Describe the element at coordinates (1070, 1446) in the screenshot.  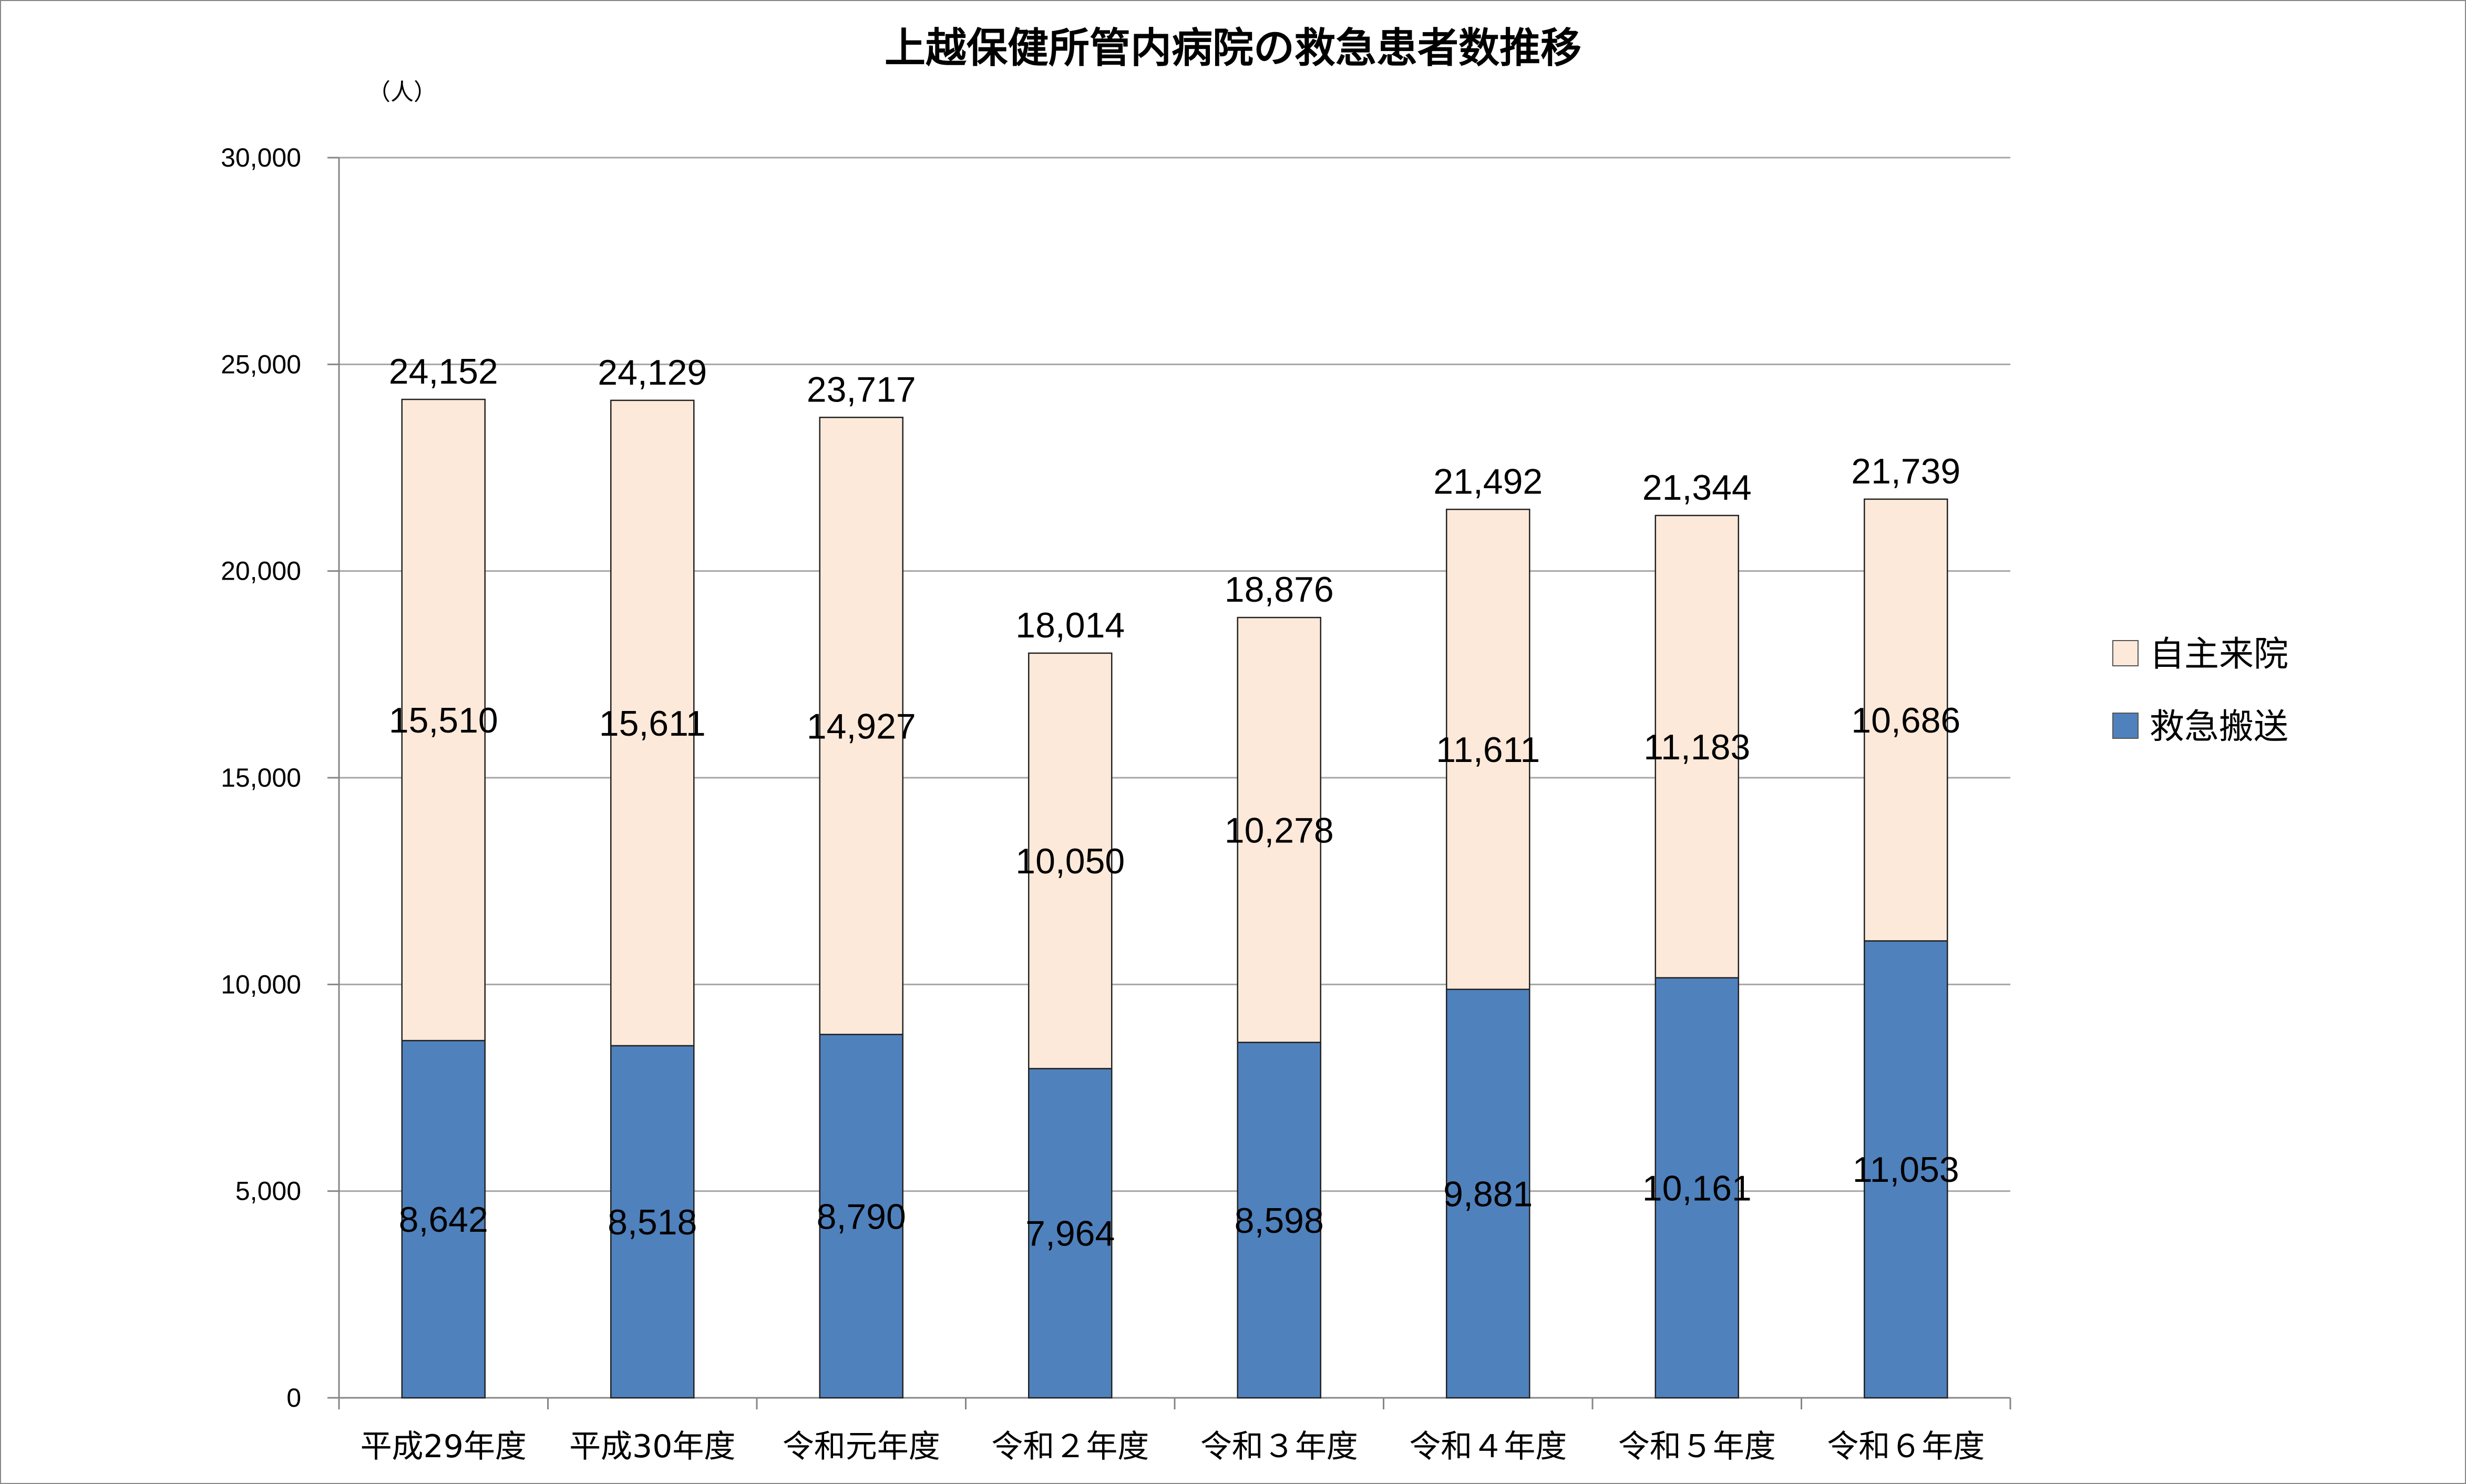
I see `x-tick-label: 令和２年度` at that location.